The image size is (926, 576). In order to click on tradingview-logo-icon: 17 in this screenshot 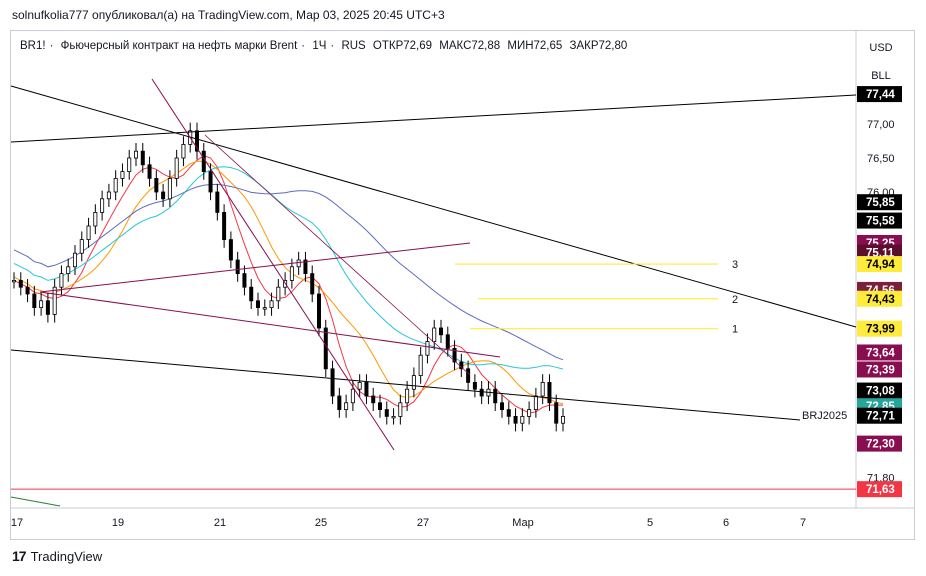, I will do `click(19, 556)`.